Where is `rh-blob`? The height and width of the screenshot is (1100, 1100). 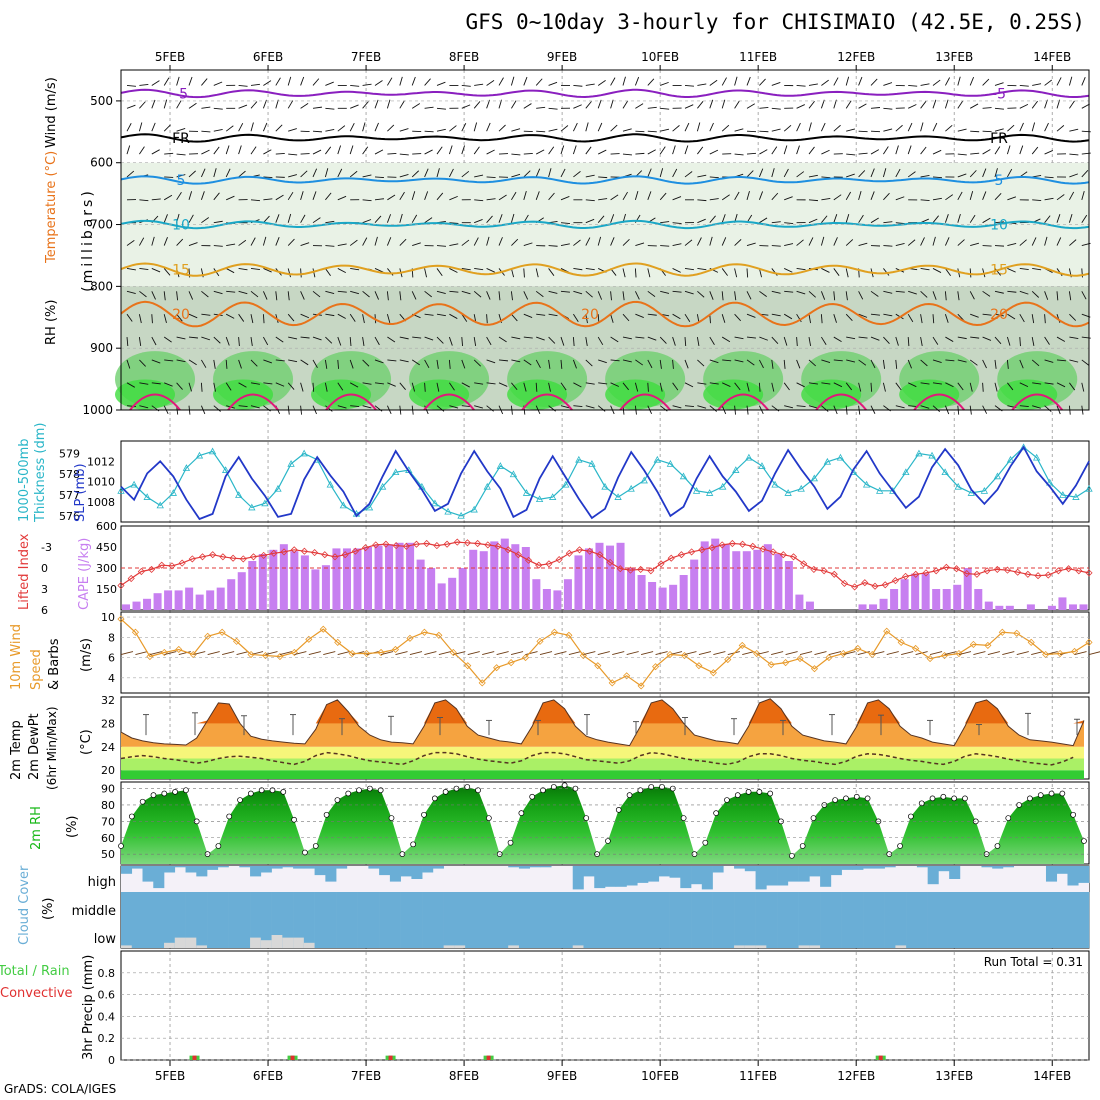 rh-blob is located at coordinates (733, 394).